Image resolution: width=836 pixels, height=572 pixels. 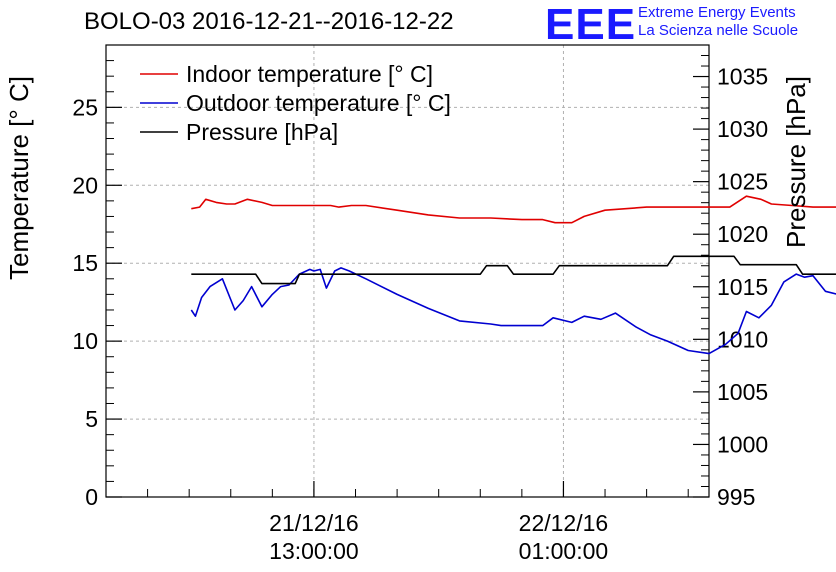 What do you see at coordinates (262, 132) in the screenshot?
I see `legend-label-3: Pressure [hPa]` at bounding box center [262, 132].